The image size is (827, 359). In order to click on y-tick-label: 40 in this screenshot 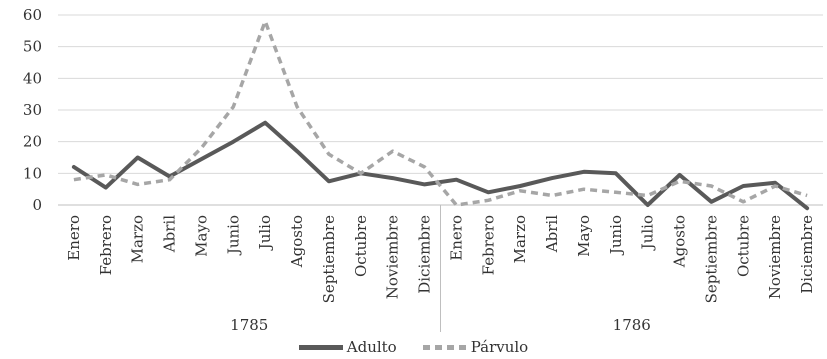, I will do `click(32, 78)`.